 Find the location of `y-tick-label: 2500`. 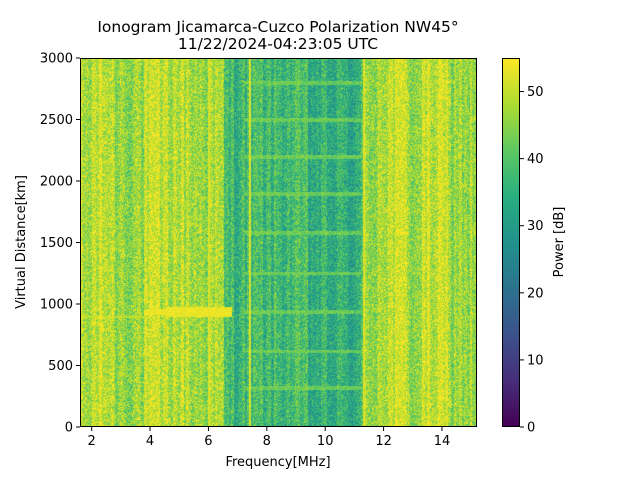

y-tick-label: 2500 is located at coordinates (56, 120).